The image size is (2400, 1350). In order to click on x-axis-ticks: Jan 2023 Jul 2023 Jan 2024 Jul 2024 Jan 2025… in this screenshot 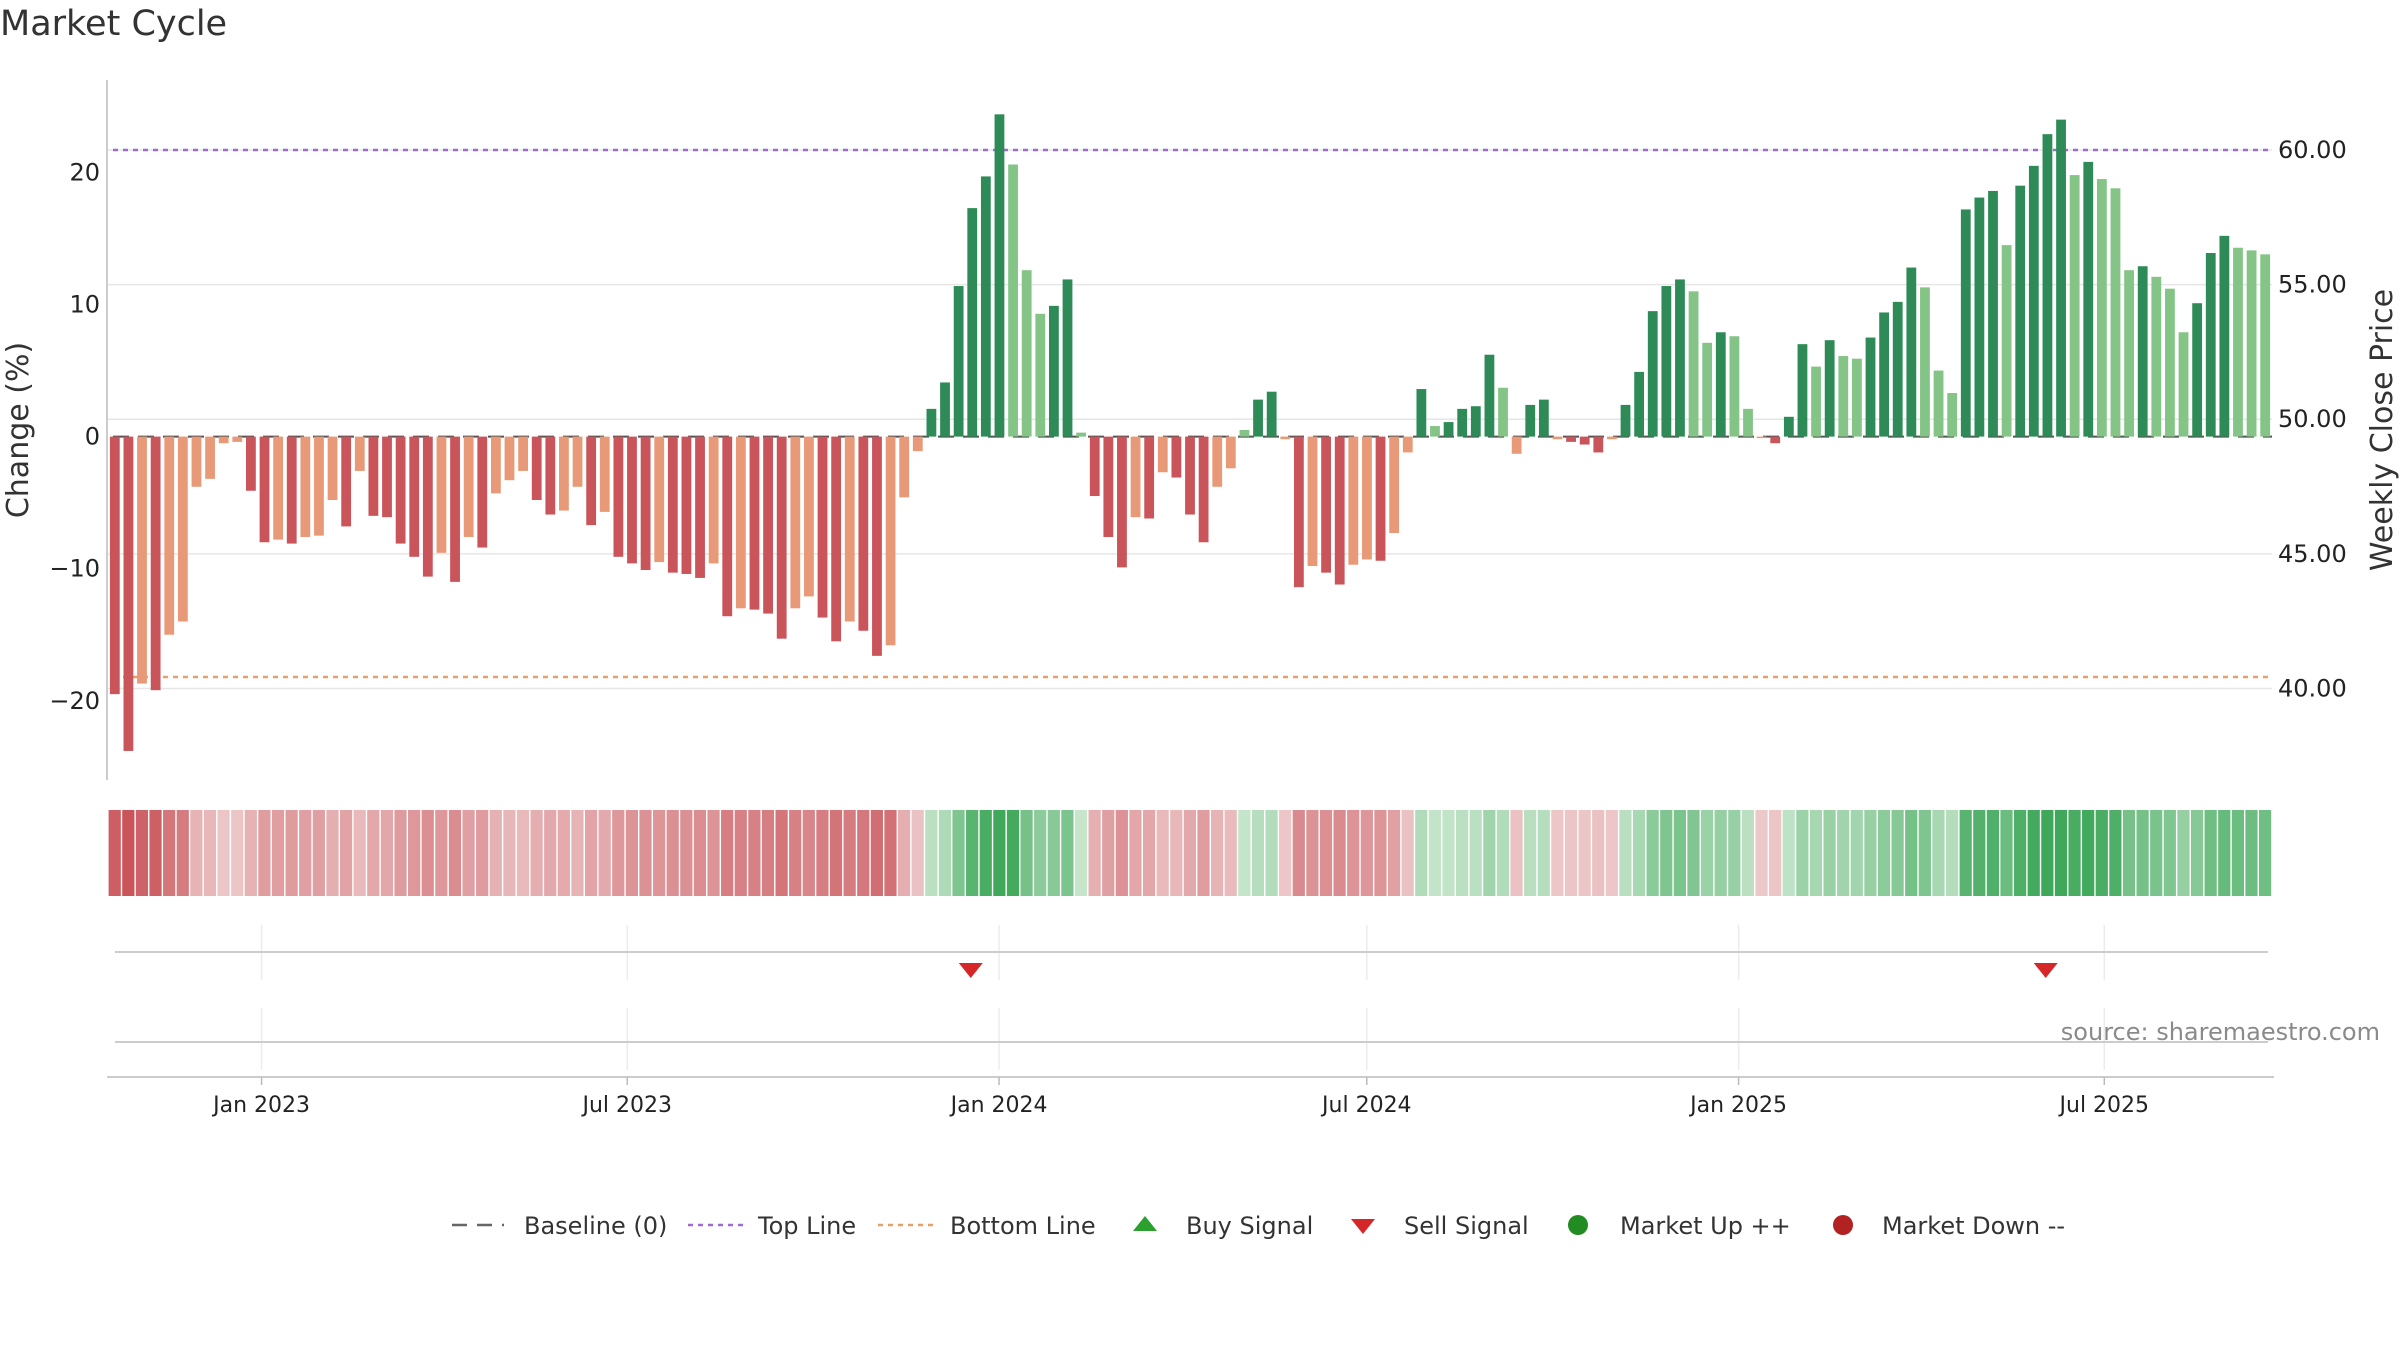, I will do `click(1180, 1097)`.